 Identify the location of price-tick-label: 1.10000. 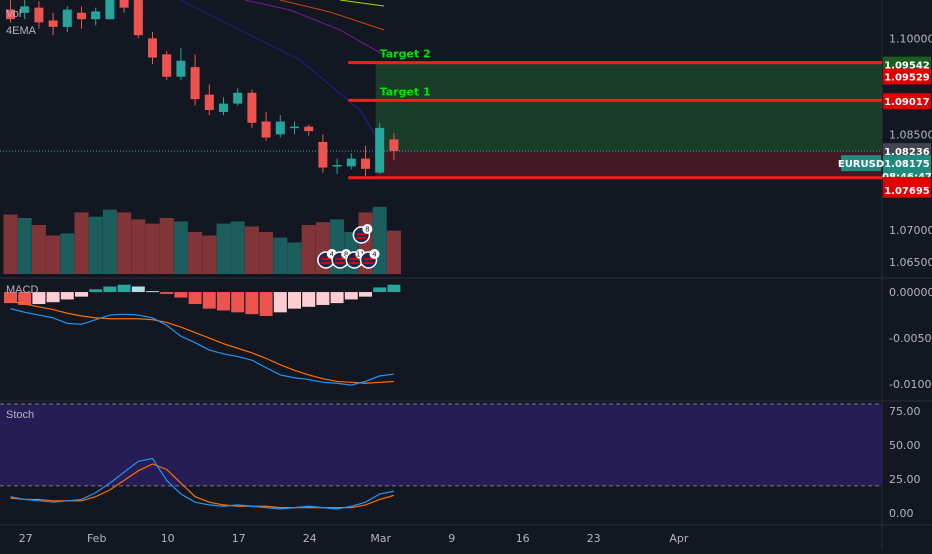
(910, 38).